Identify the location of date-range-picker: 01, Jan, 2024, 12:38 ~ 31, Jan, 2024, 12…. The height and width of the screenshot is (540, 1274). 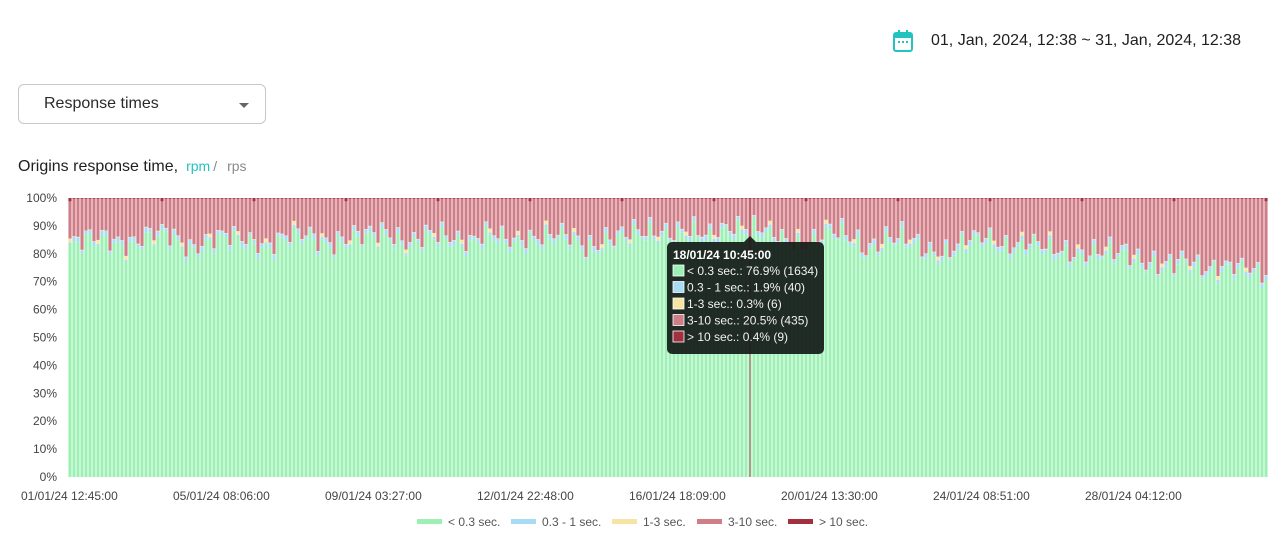
(1067, 41).